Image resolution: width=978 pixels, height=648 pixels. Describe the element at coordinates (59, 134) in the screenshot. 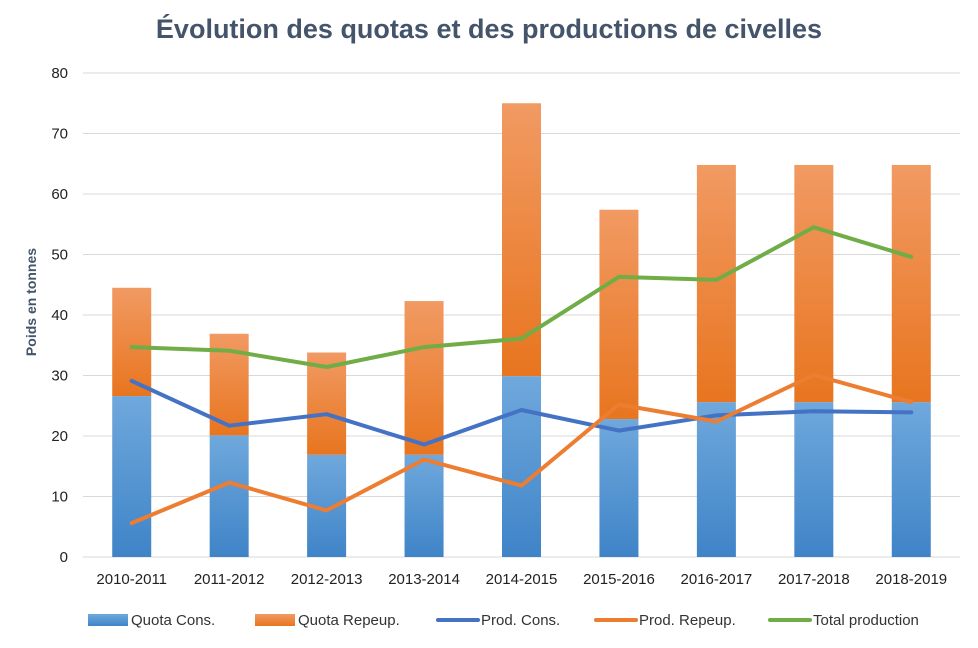

I see `y-tick-label: 70` at that location.